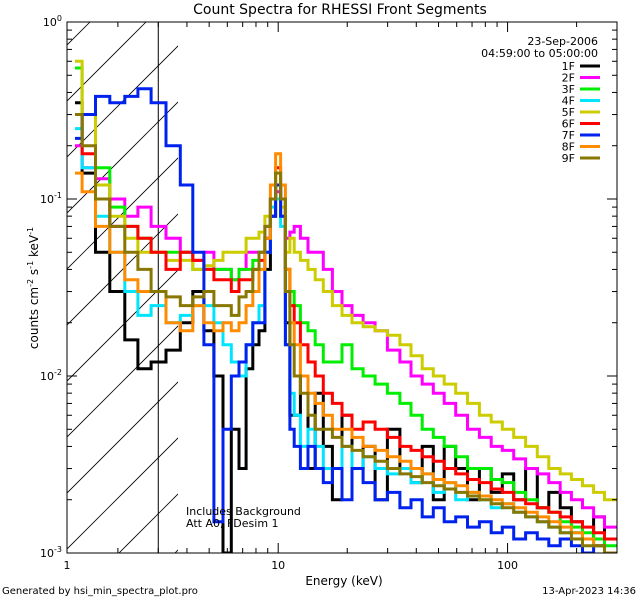 The image size is (640, 600). What do you see at coordinates (278, 565) in the screenshot?
I see `x-tick-label: 10` at bounding box center [278, 565].